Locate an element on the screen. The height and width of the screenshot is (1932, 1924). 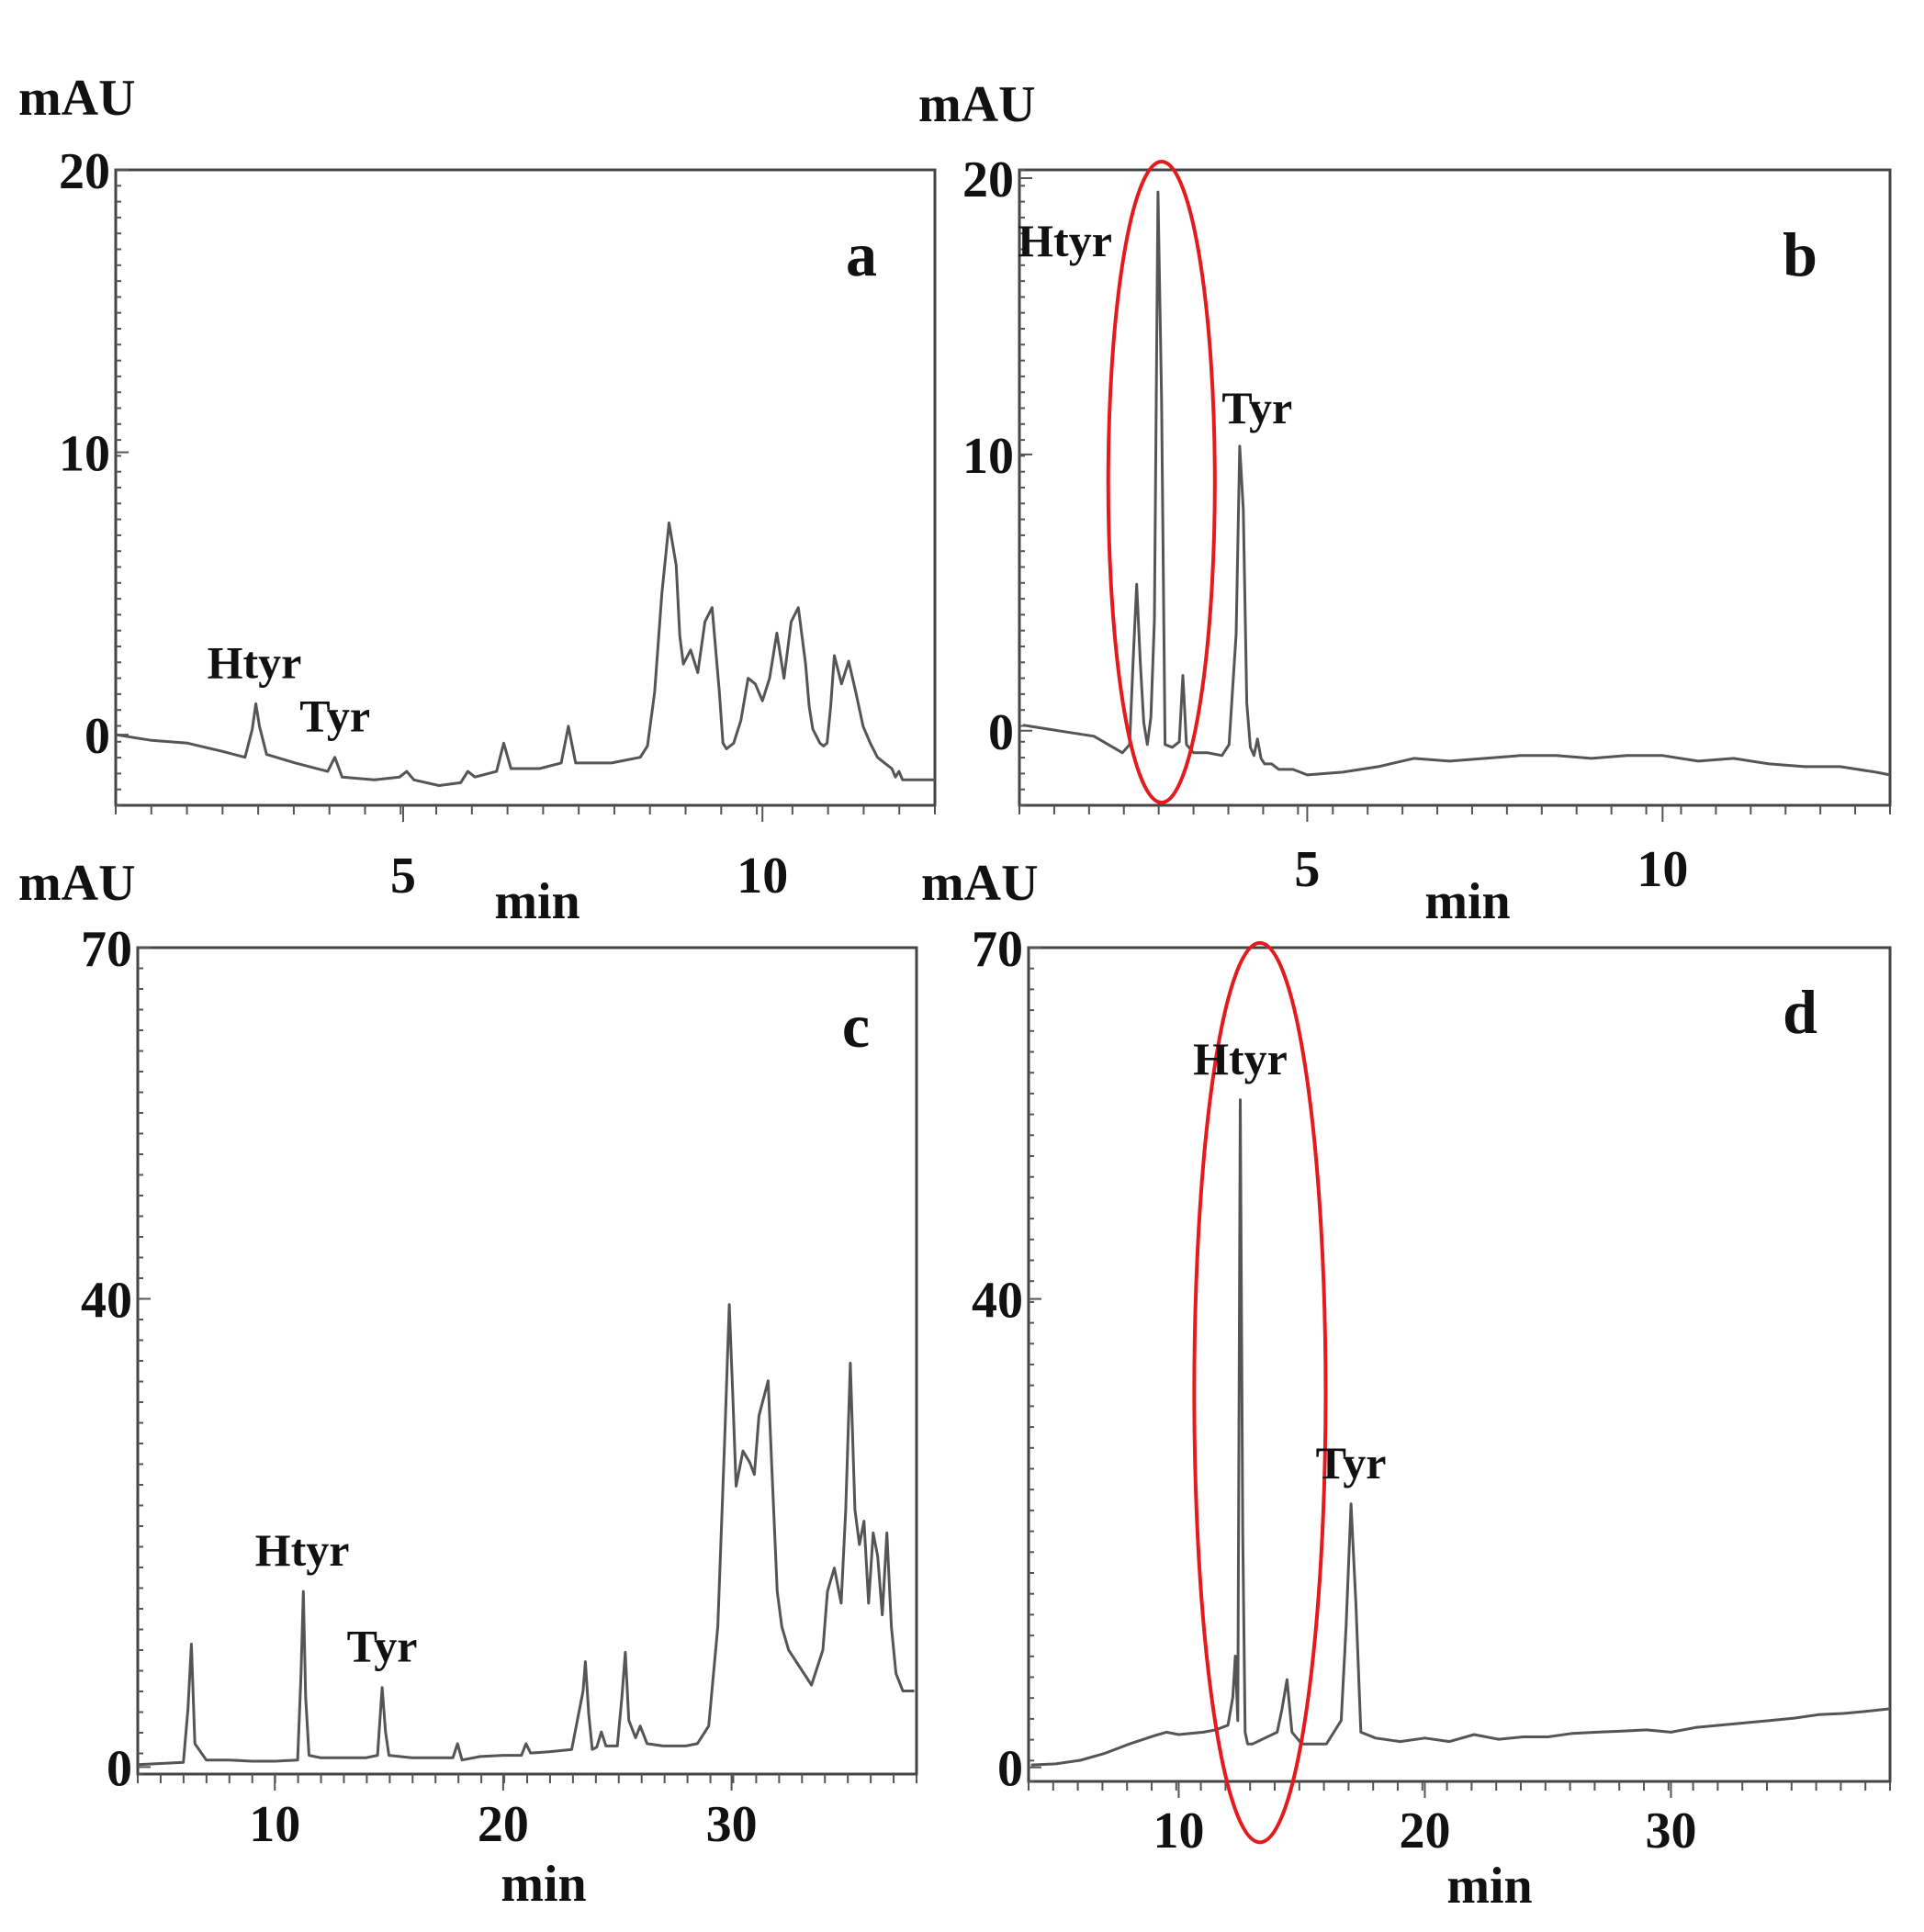
panel-letter: a is located at coordinates (861, 254).